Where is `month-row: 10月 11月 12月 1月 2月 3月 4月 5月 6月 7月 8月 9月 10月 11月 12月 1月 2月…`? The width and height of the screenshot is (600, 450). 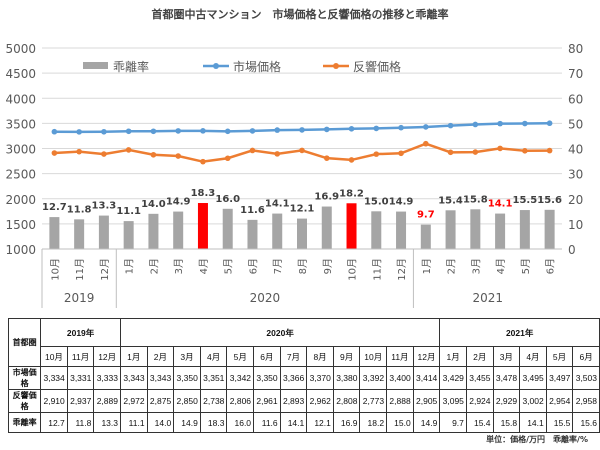
month-row: 10月 11月 12月 1月 2月 3月 4月 5月 6月 7月 8月 9月 10月 11月 12月 1月 2月… is located at coordinates (304, 356).